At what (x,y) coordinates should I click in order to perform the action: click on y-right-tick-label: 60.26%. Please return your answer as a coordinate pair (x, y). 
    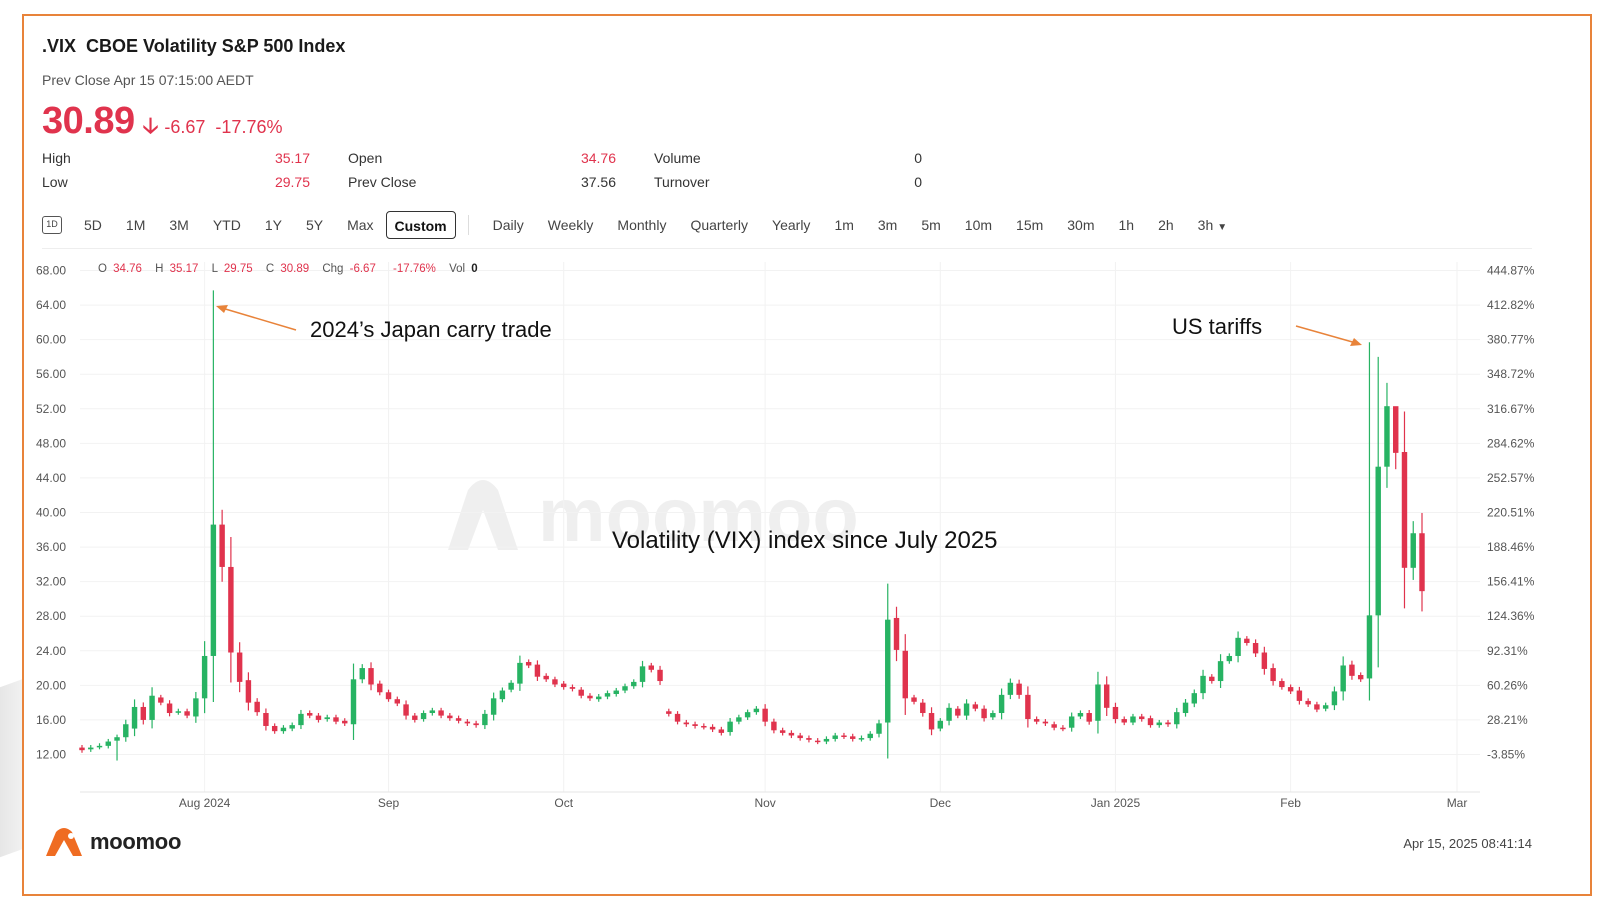
    Looking at the image, I should click on (1507, 685).